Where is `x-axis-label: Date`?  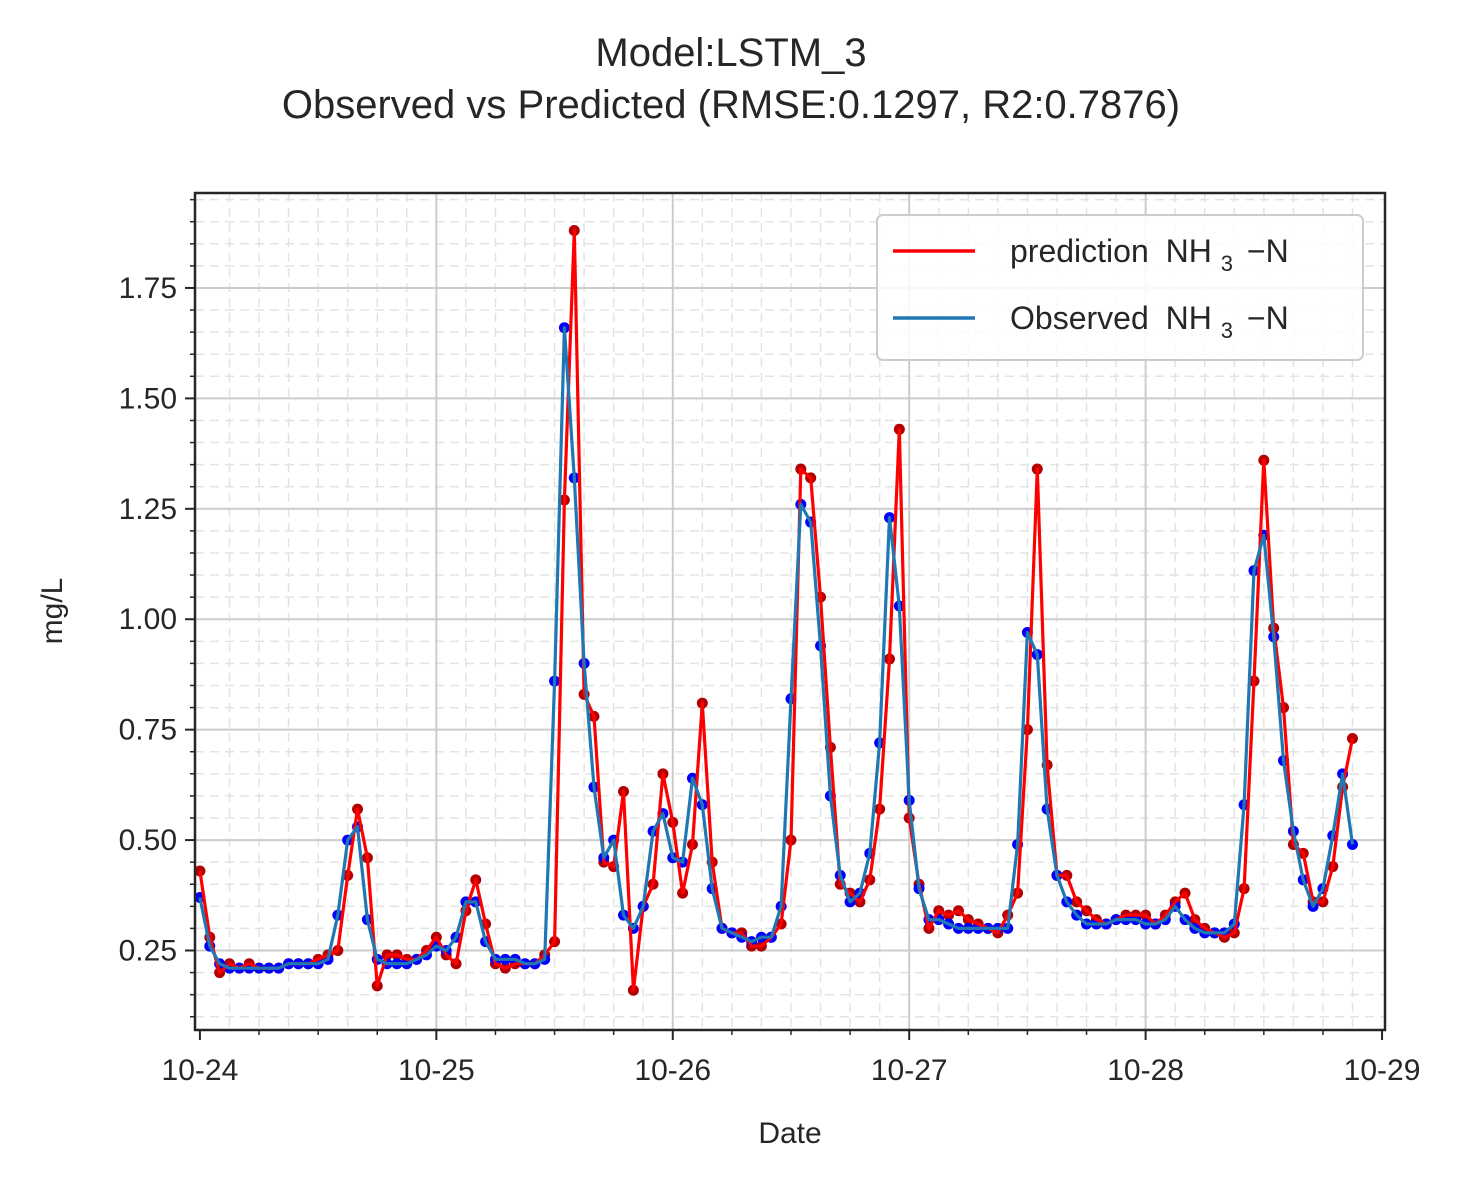 x-axis-label: Date is located at coordinates (789, 1133).